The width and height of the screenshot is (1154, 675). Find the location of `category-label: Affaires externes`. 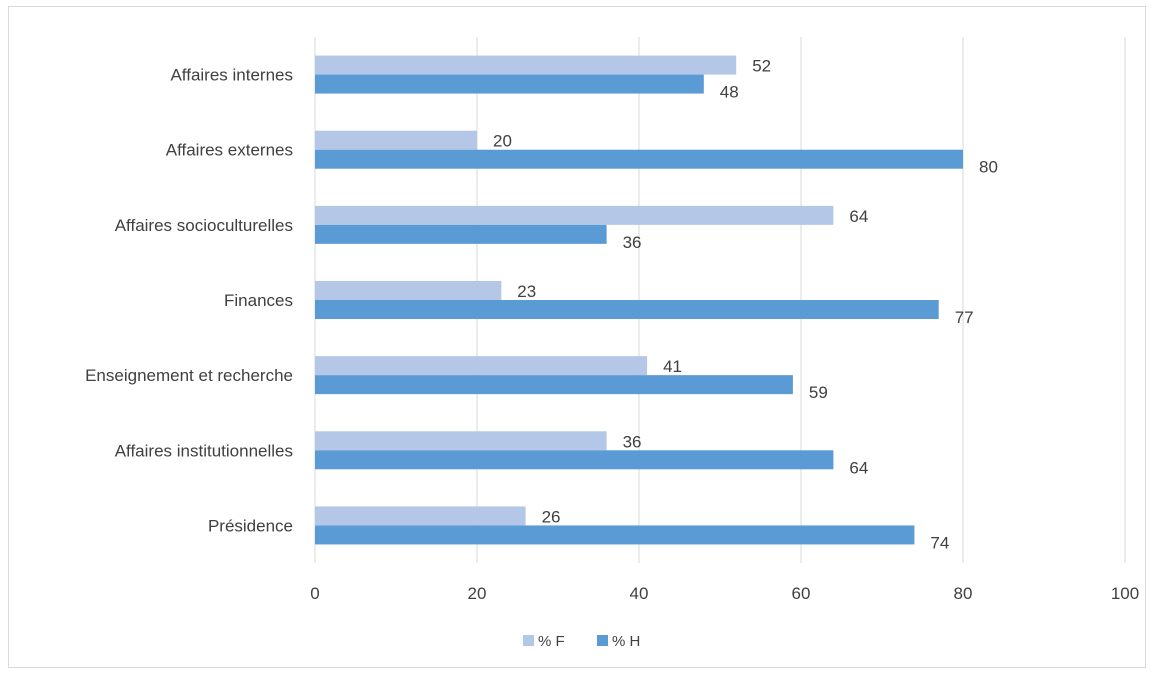

category-label: Affaires externes is located at coordinates (229, 150).